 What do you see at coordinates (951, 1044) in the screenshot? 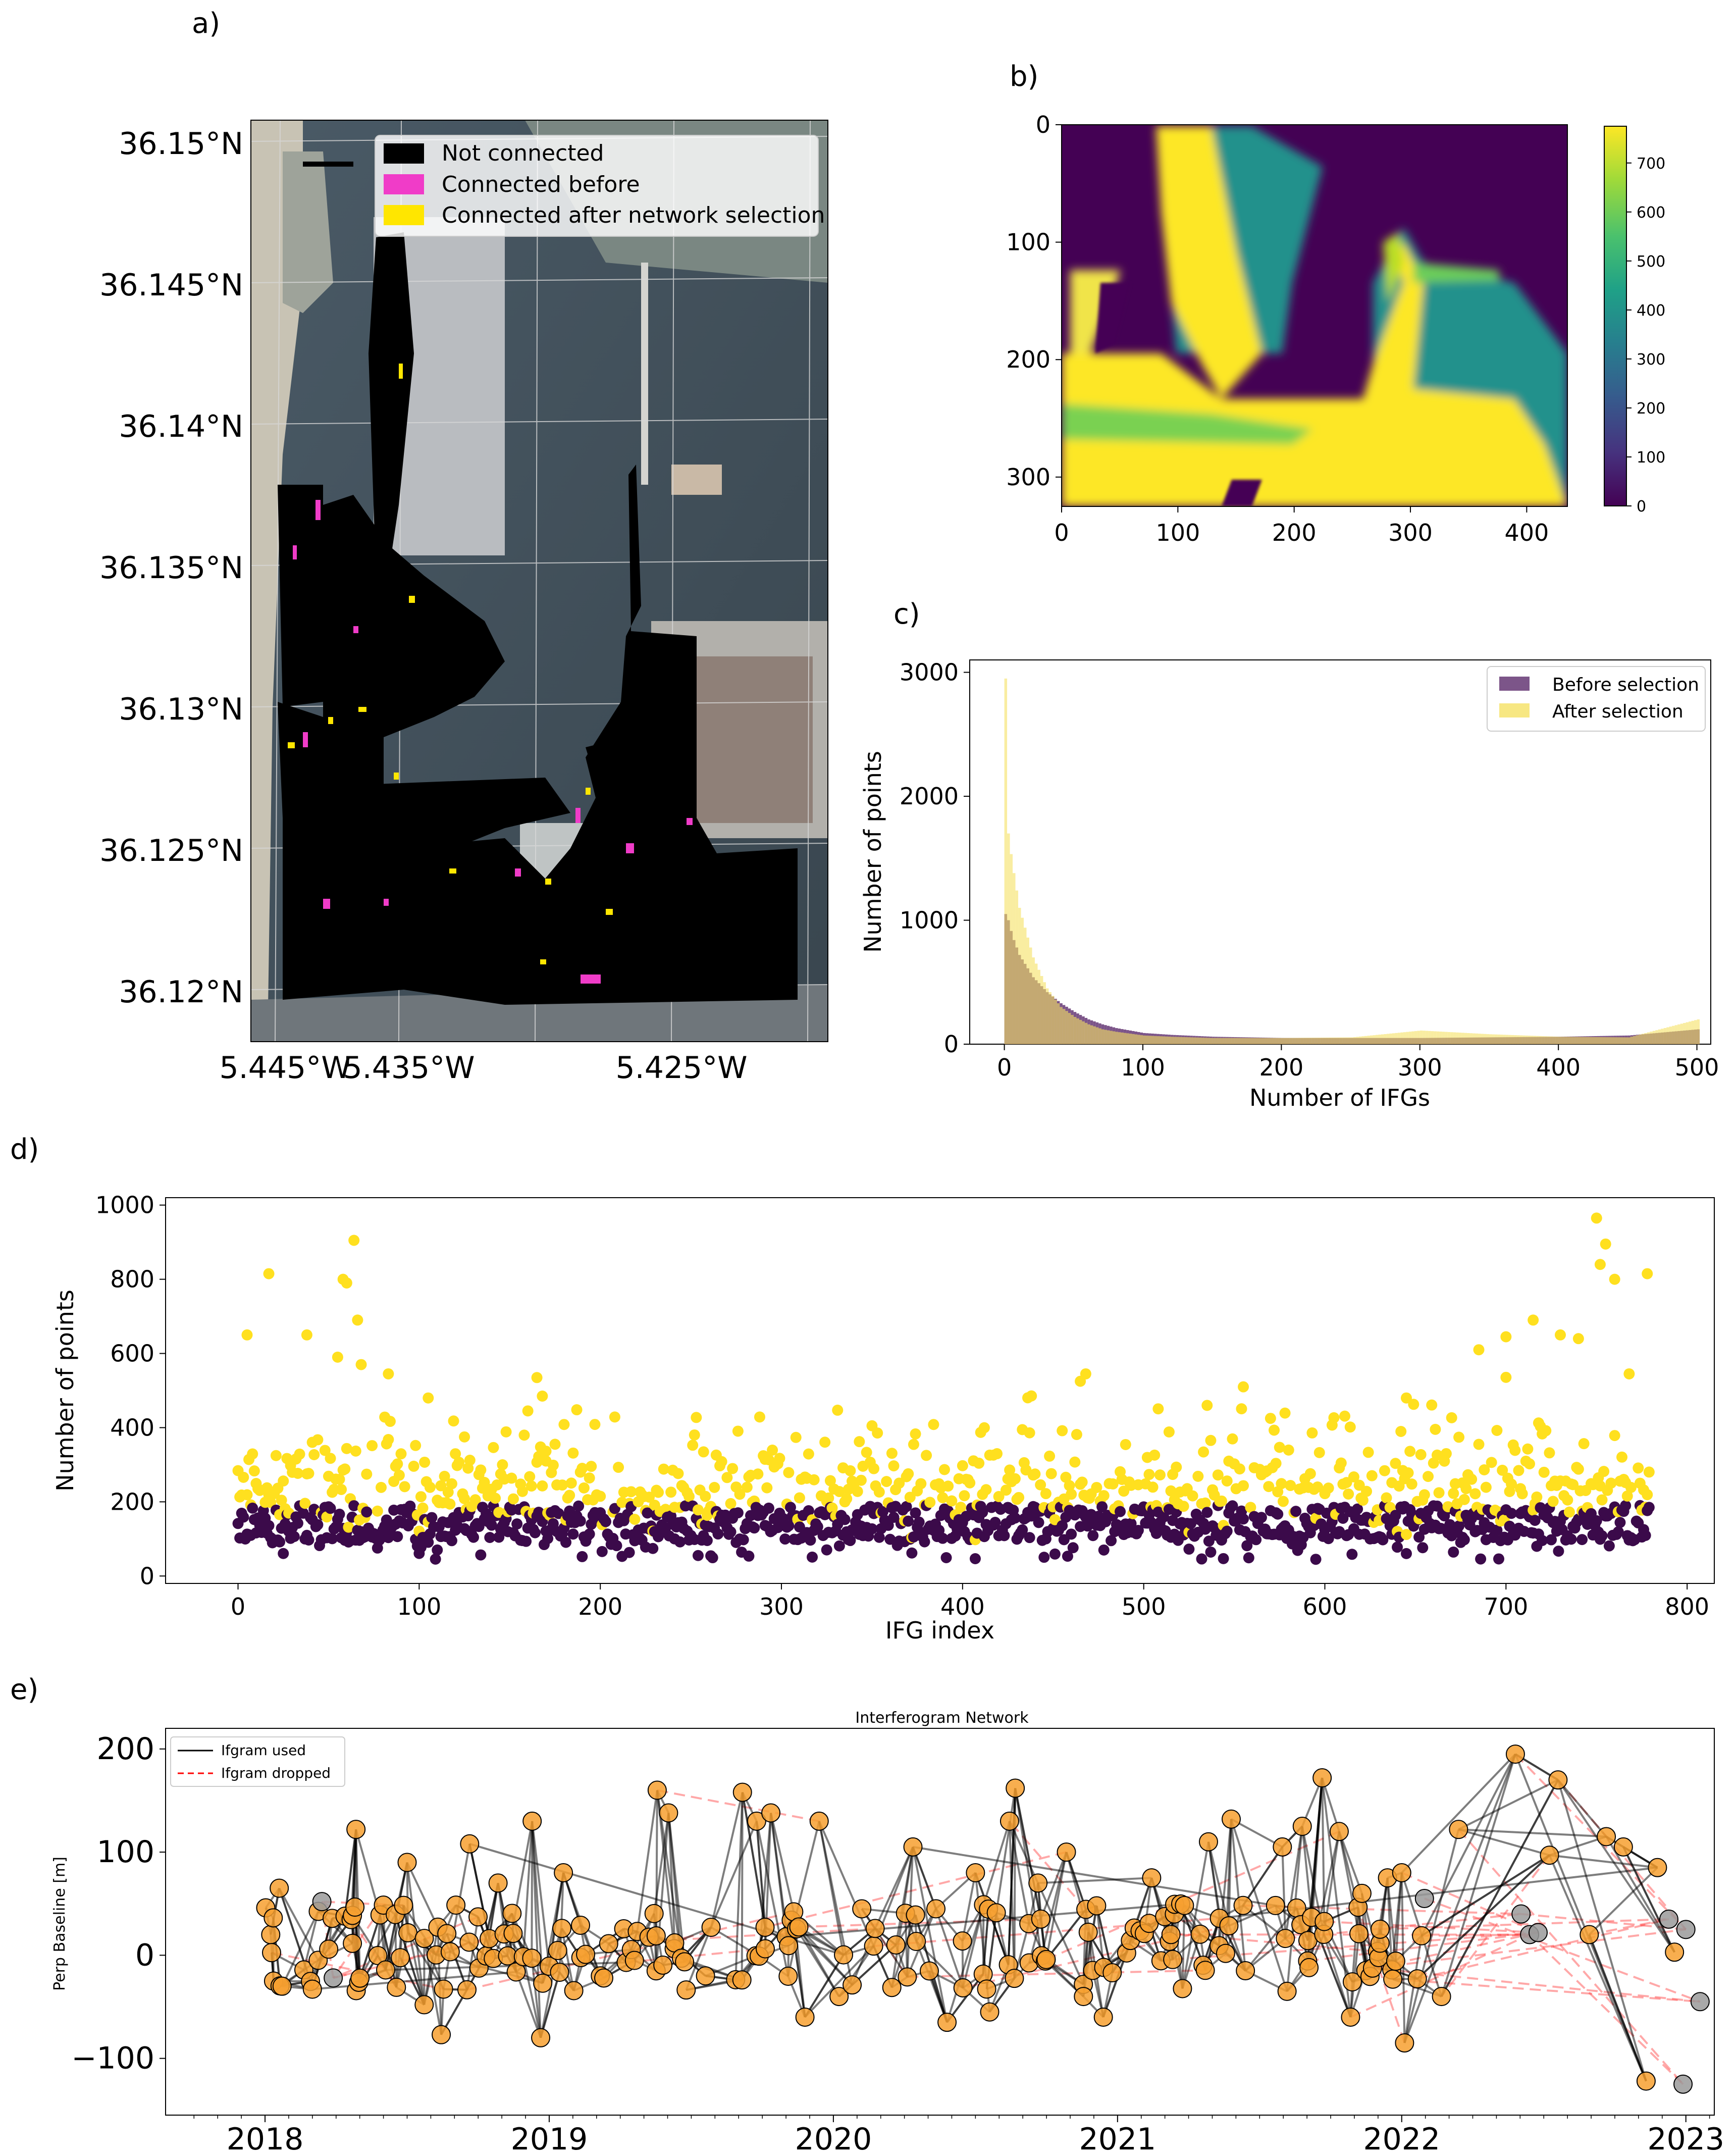
I see `hist-ytick-label: 0` at bounding box center [951, 1044].